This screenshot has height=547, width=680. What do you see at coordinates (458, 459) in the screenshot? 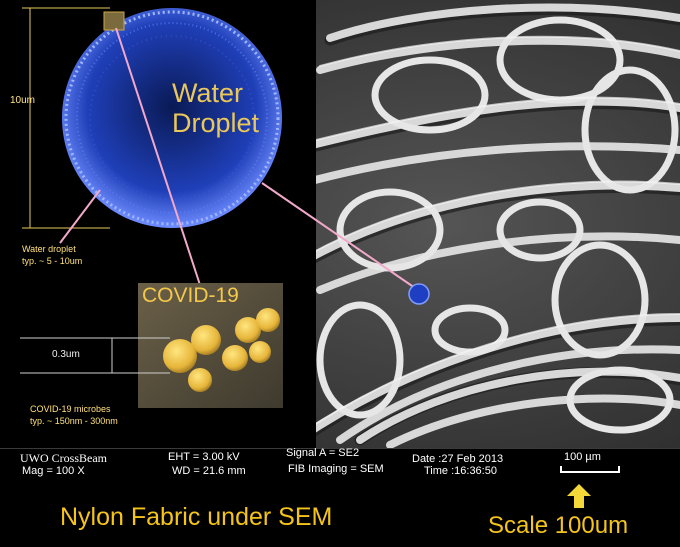
I see `acquisition-date: Date :27 Feb 2013` at bounding box center [458, 459].